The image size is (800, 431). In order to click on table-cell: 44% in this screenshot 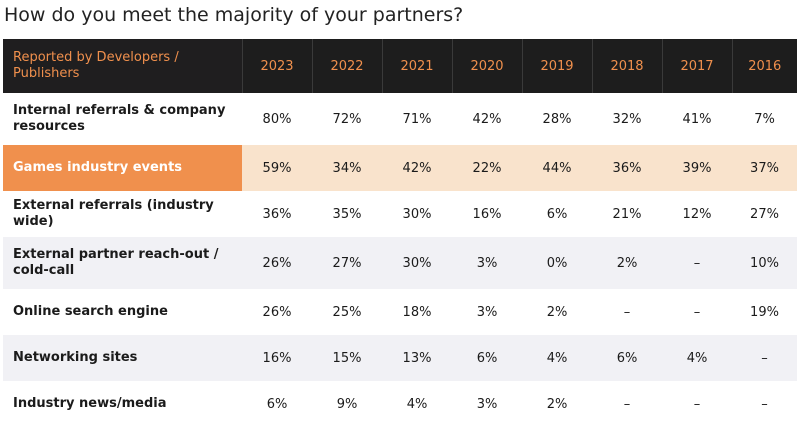, I will do `click(557, 168)`.